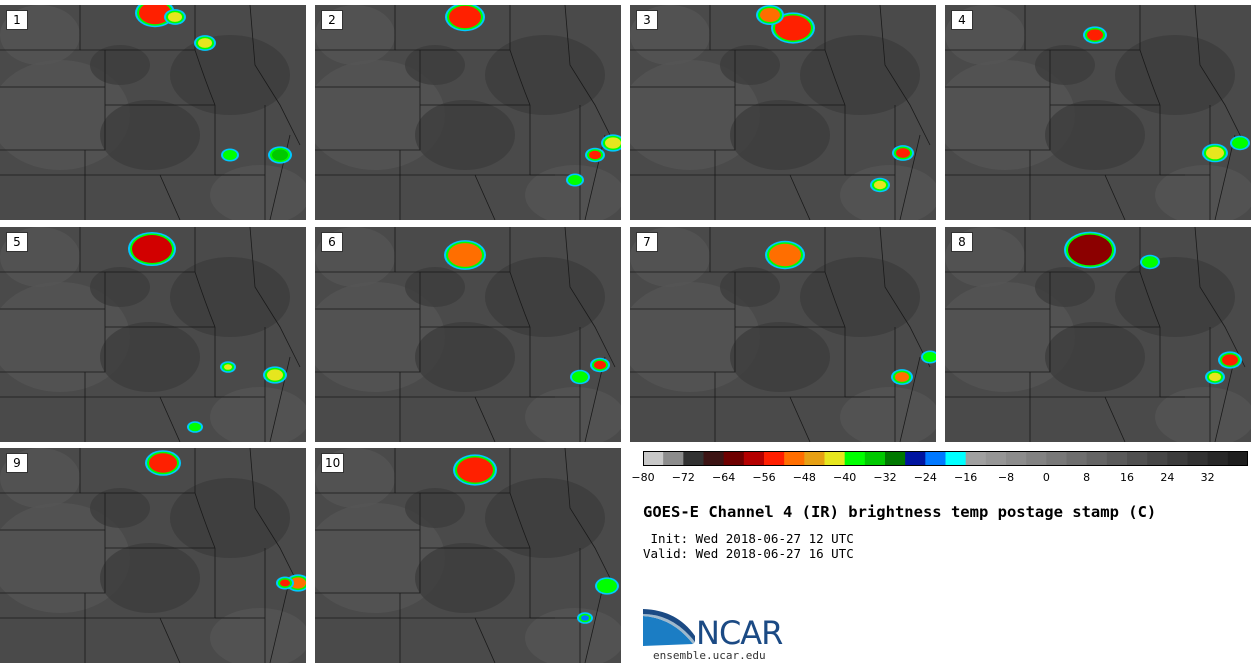 The height and width of the screenshot is (663, 1260). Describe the element at coordinates (333, 463) in the screenshot. I see `panel-number: 10` at that location.